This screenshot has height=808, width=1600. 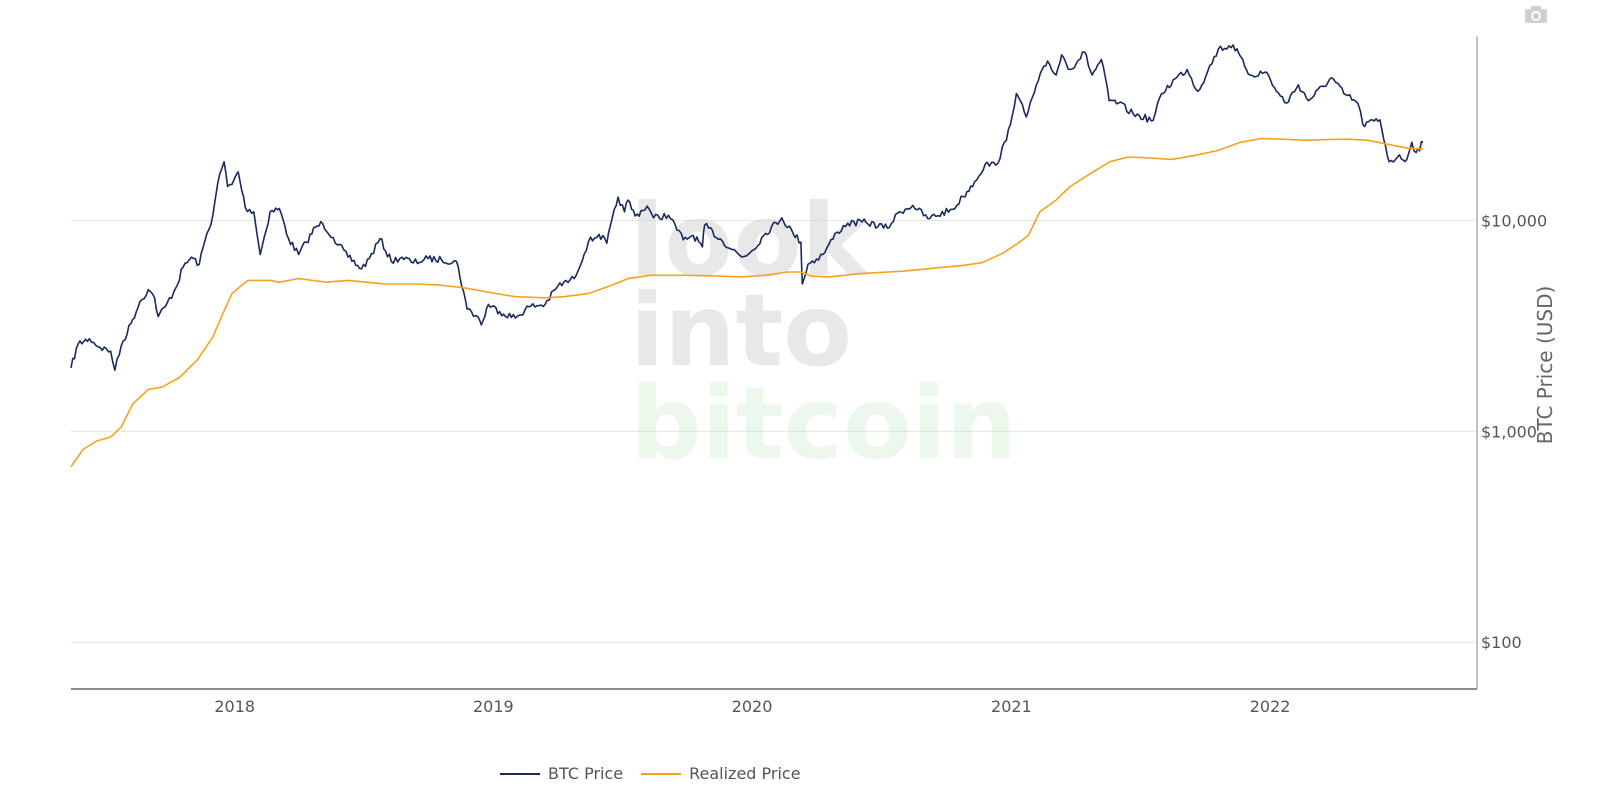 What do you see at coordinates (1270, 706) in the screenshot?
I see `x-tick-label: 2022` at bounding box center [1270, 706].